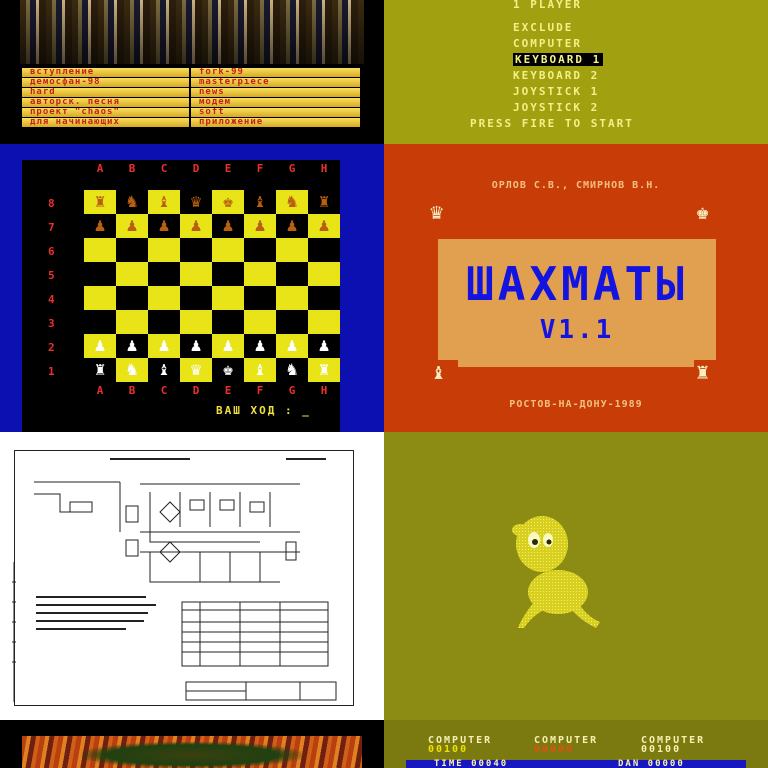 This screenshot has height=768, width=768. Describe the element at coordinates (543, 27) in the screenshot. I see `option-exclude: EXCLUDE` at that location.